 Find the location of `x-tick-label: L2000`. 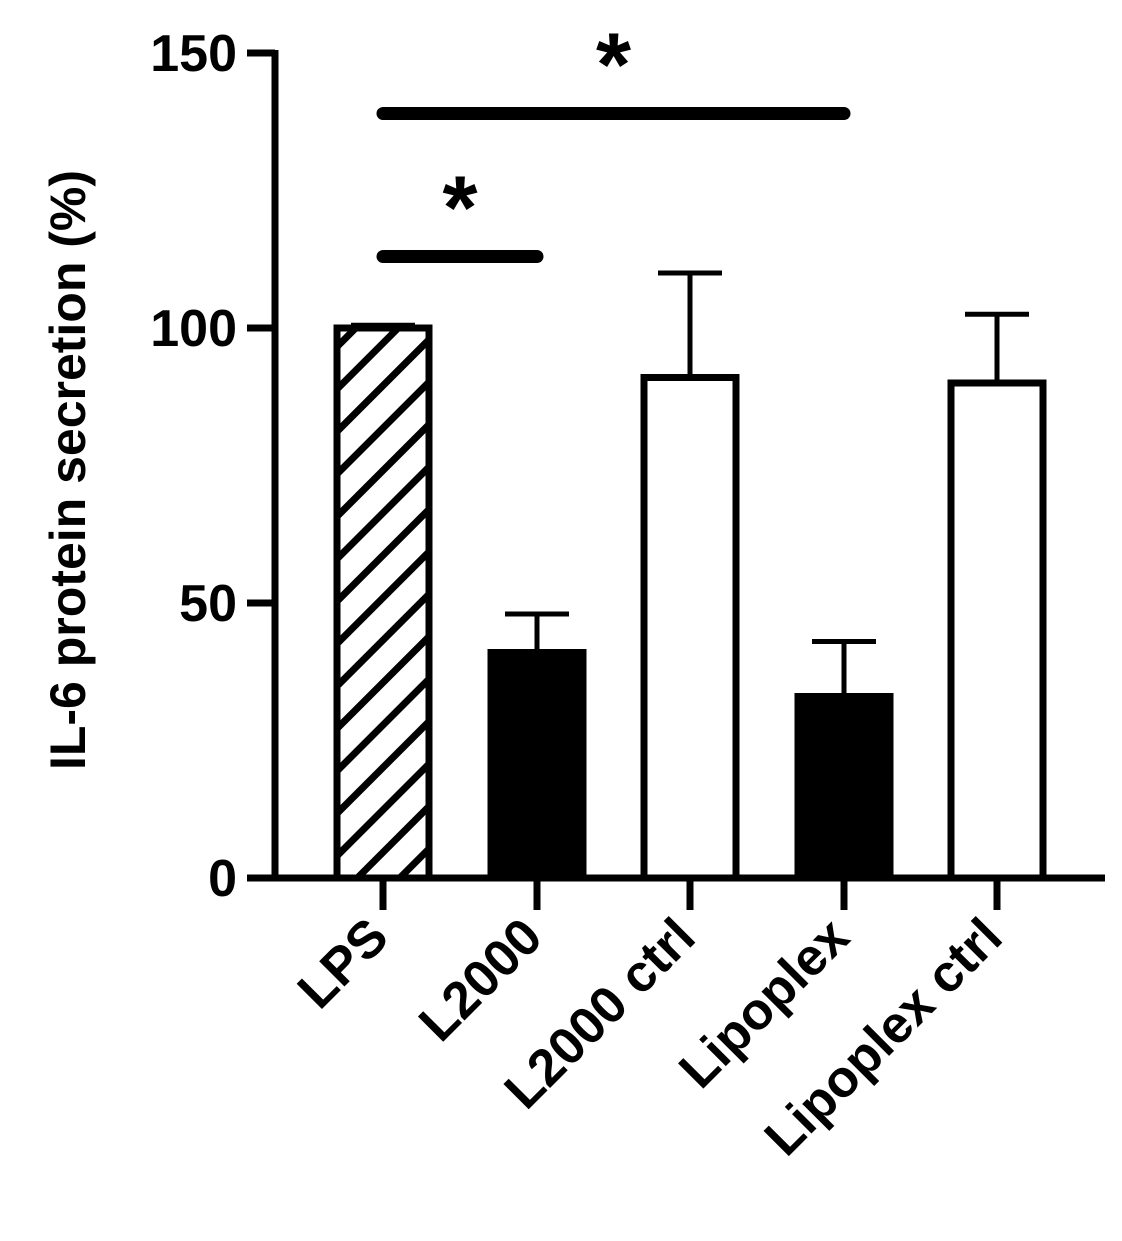

x-tick-label: L2000 is located at coordinates (480, 979).